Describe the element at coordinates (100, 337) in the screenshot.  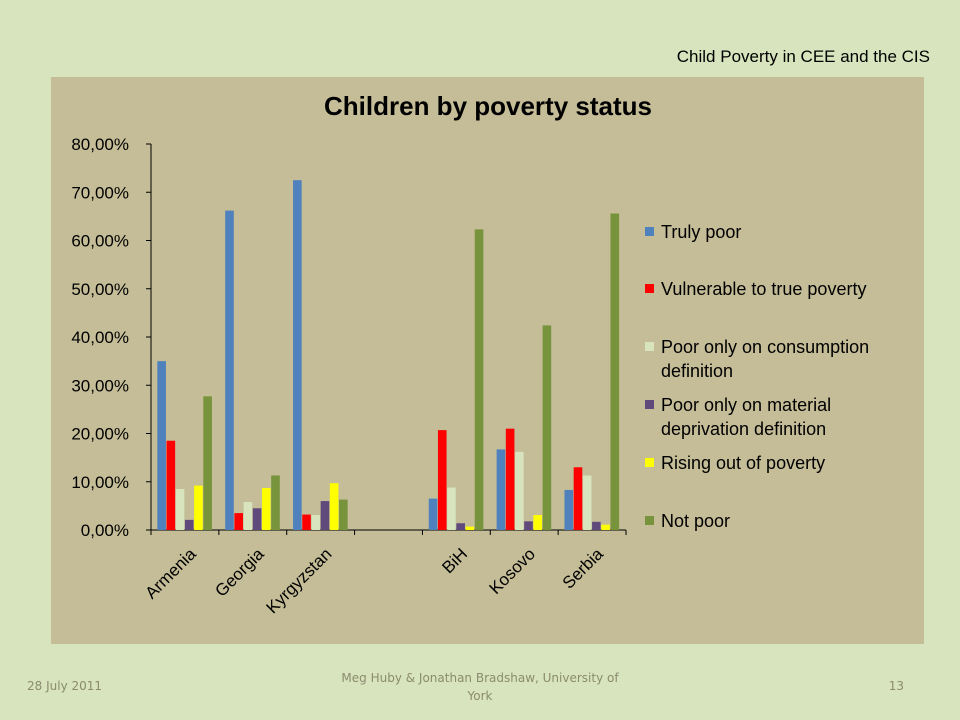
I see `y-tick-label: 40,00%` at that location.